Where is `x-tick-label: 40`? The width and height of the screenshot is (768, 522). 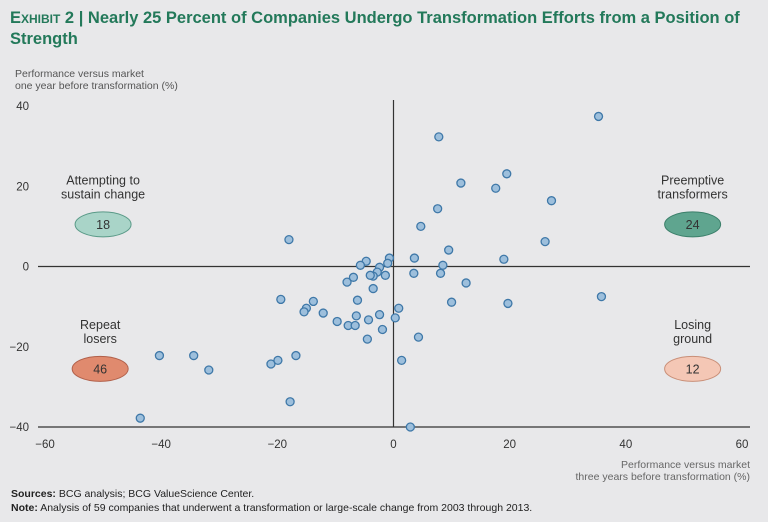 x-tick-label: 40 is located at coordinates (625, 445).